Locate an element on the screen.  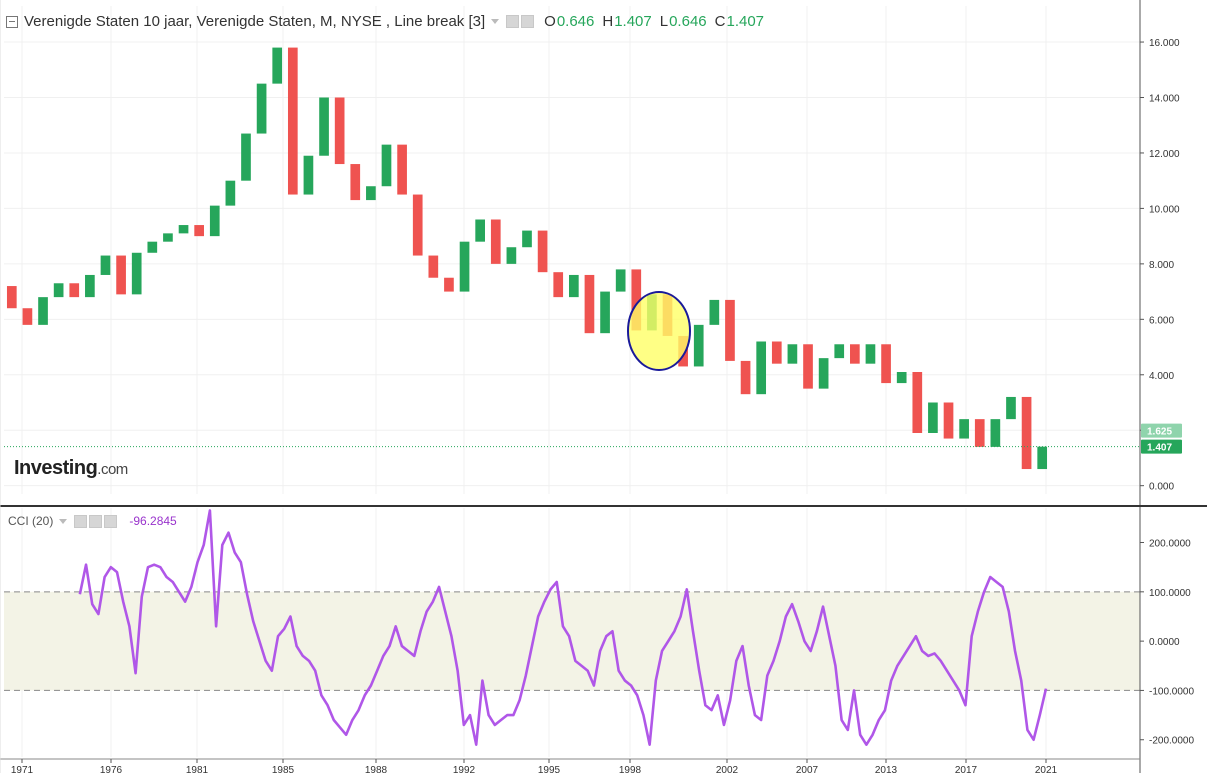
cci-tick-label: 0.0000 is located at coordinates (1164, 642).